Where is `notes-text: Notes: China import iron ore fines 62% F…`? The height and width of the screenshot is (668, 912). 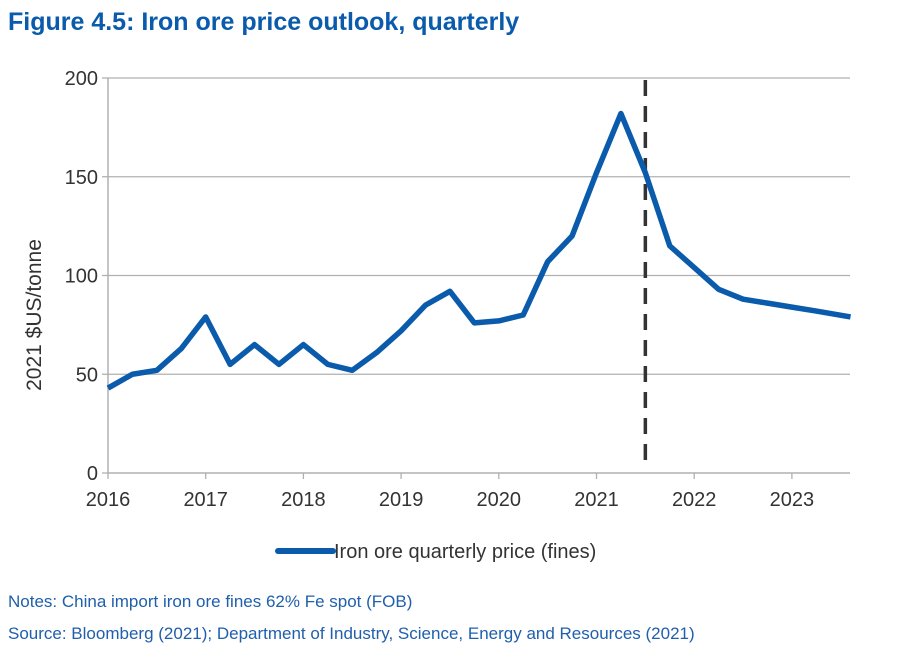 notes-text: Notes: China import iron ore fines 62% F… is located at coordinates (210, 601).